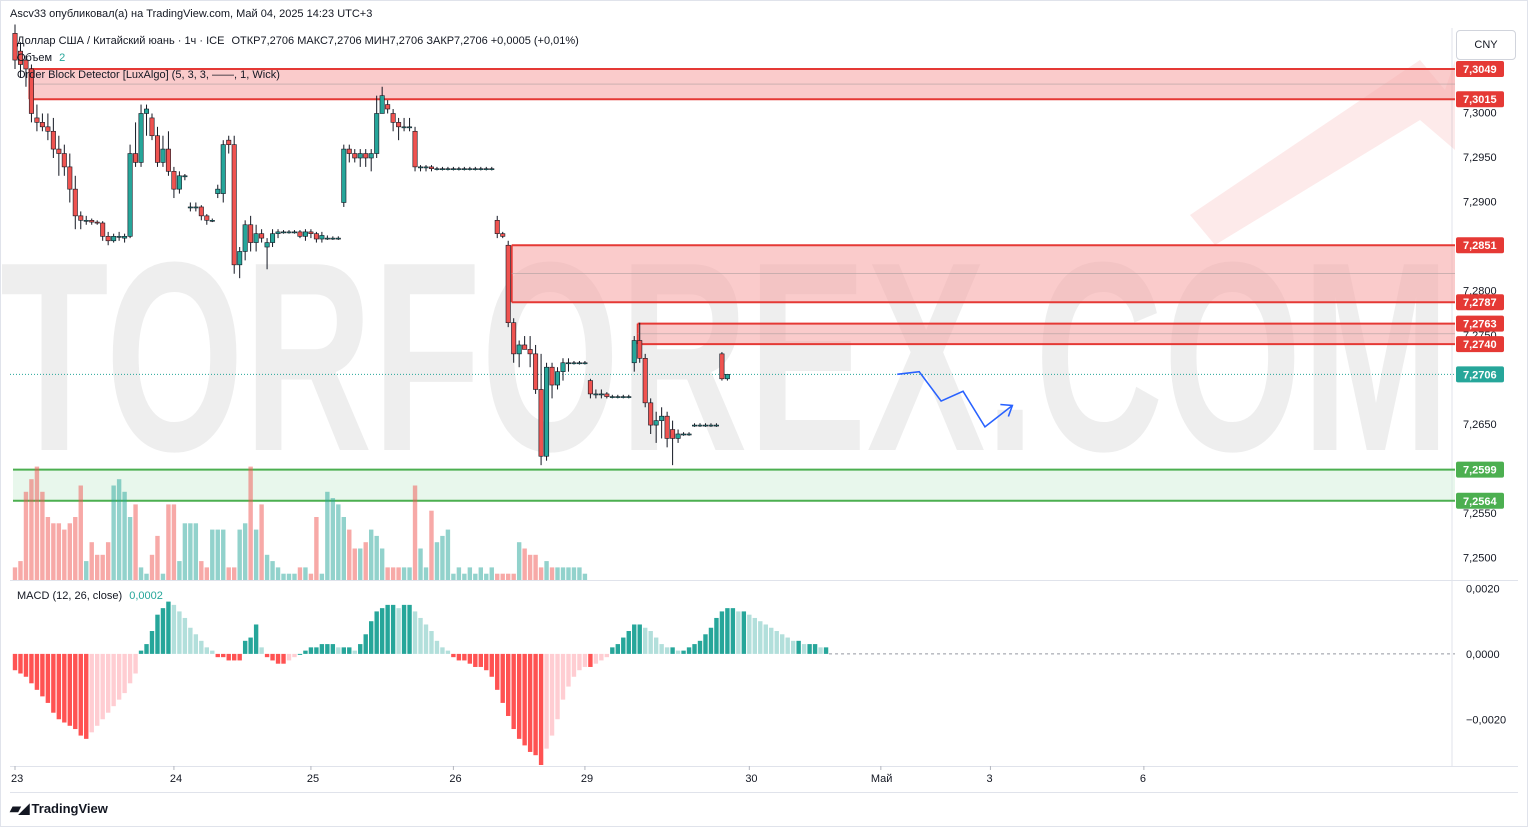 The height and width of the screenshot is (827, 1528). Describe the element at coordinates (1322, 152) in the screenshot. I see `watermark-arrow` at that location.